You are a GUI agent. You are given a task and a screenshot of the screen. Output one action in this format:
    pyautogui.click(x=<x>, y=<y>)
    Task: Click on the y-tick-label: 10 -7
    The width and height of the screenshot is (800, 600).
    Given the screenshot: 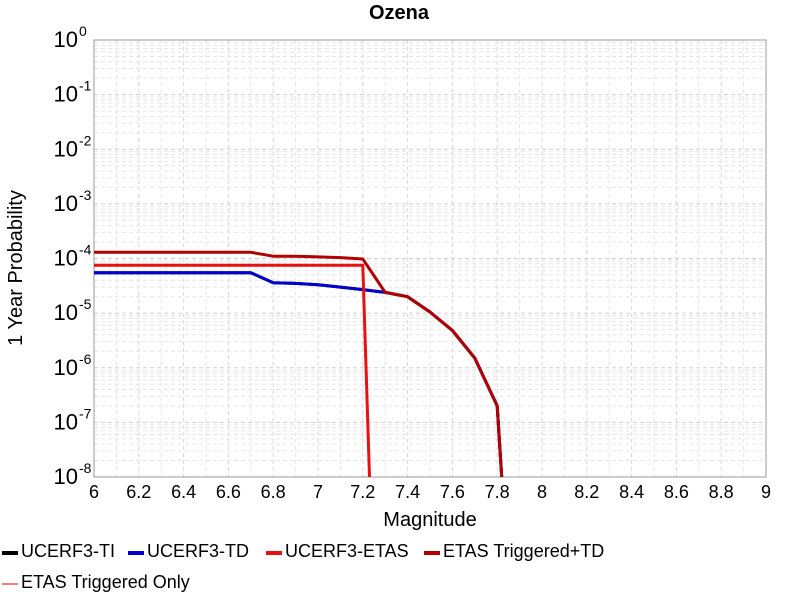 What is the action you would take?
    pyautogui.click(x=73, y=419)
    